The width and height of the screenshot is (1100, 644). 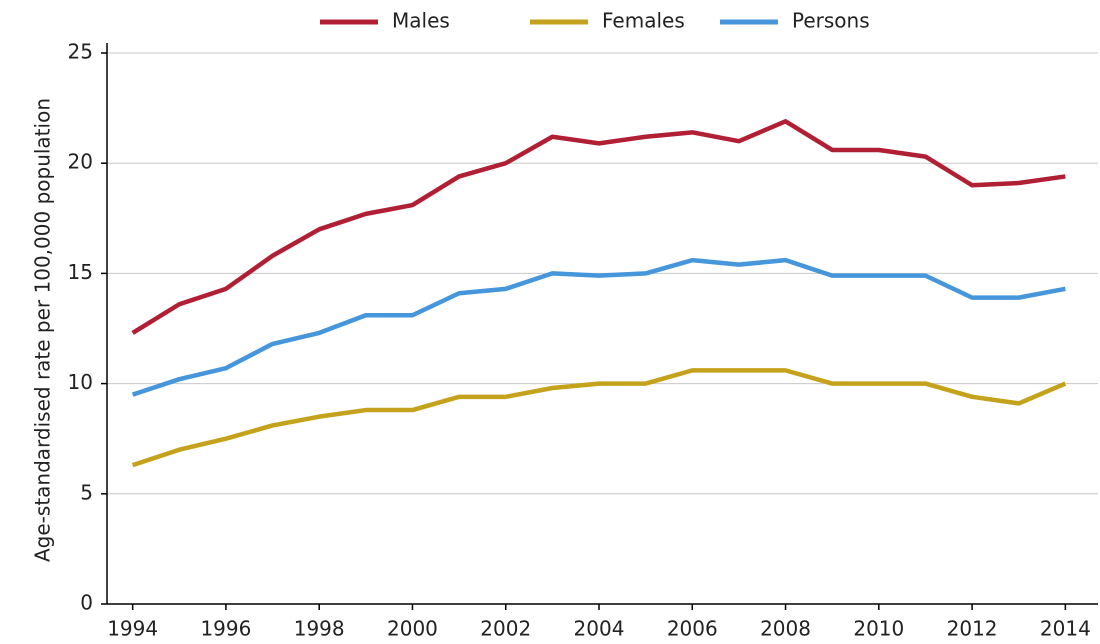 I want to click on y-tick-label: 15, so click(x=80, y=272).